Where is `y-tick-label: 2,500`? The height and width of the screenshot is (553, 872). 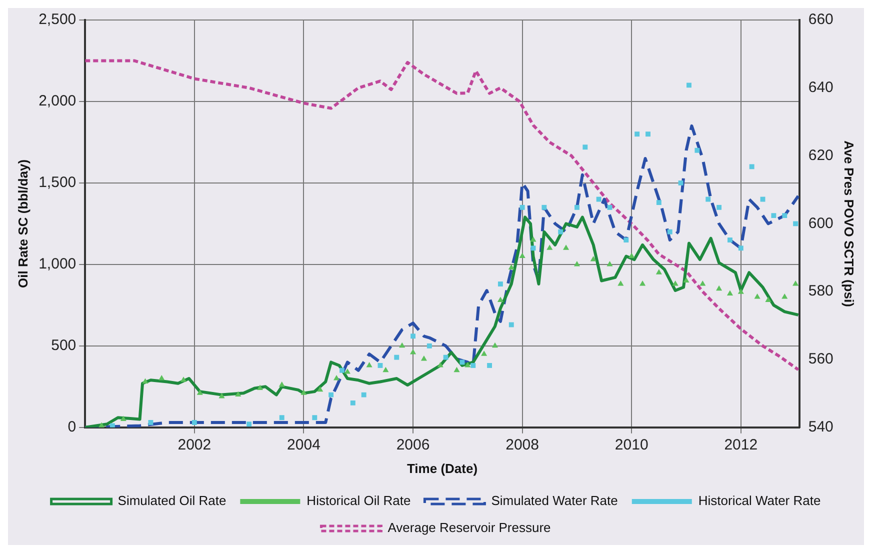
y-tick-label: 2,500 is located at coordinates (57, 19).